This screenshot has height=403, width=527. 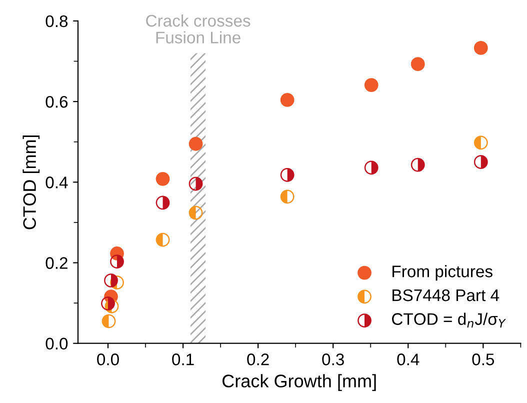 I want to click on y-tick-label: 0.0, so click(x=57, y=344).